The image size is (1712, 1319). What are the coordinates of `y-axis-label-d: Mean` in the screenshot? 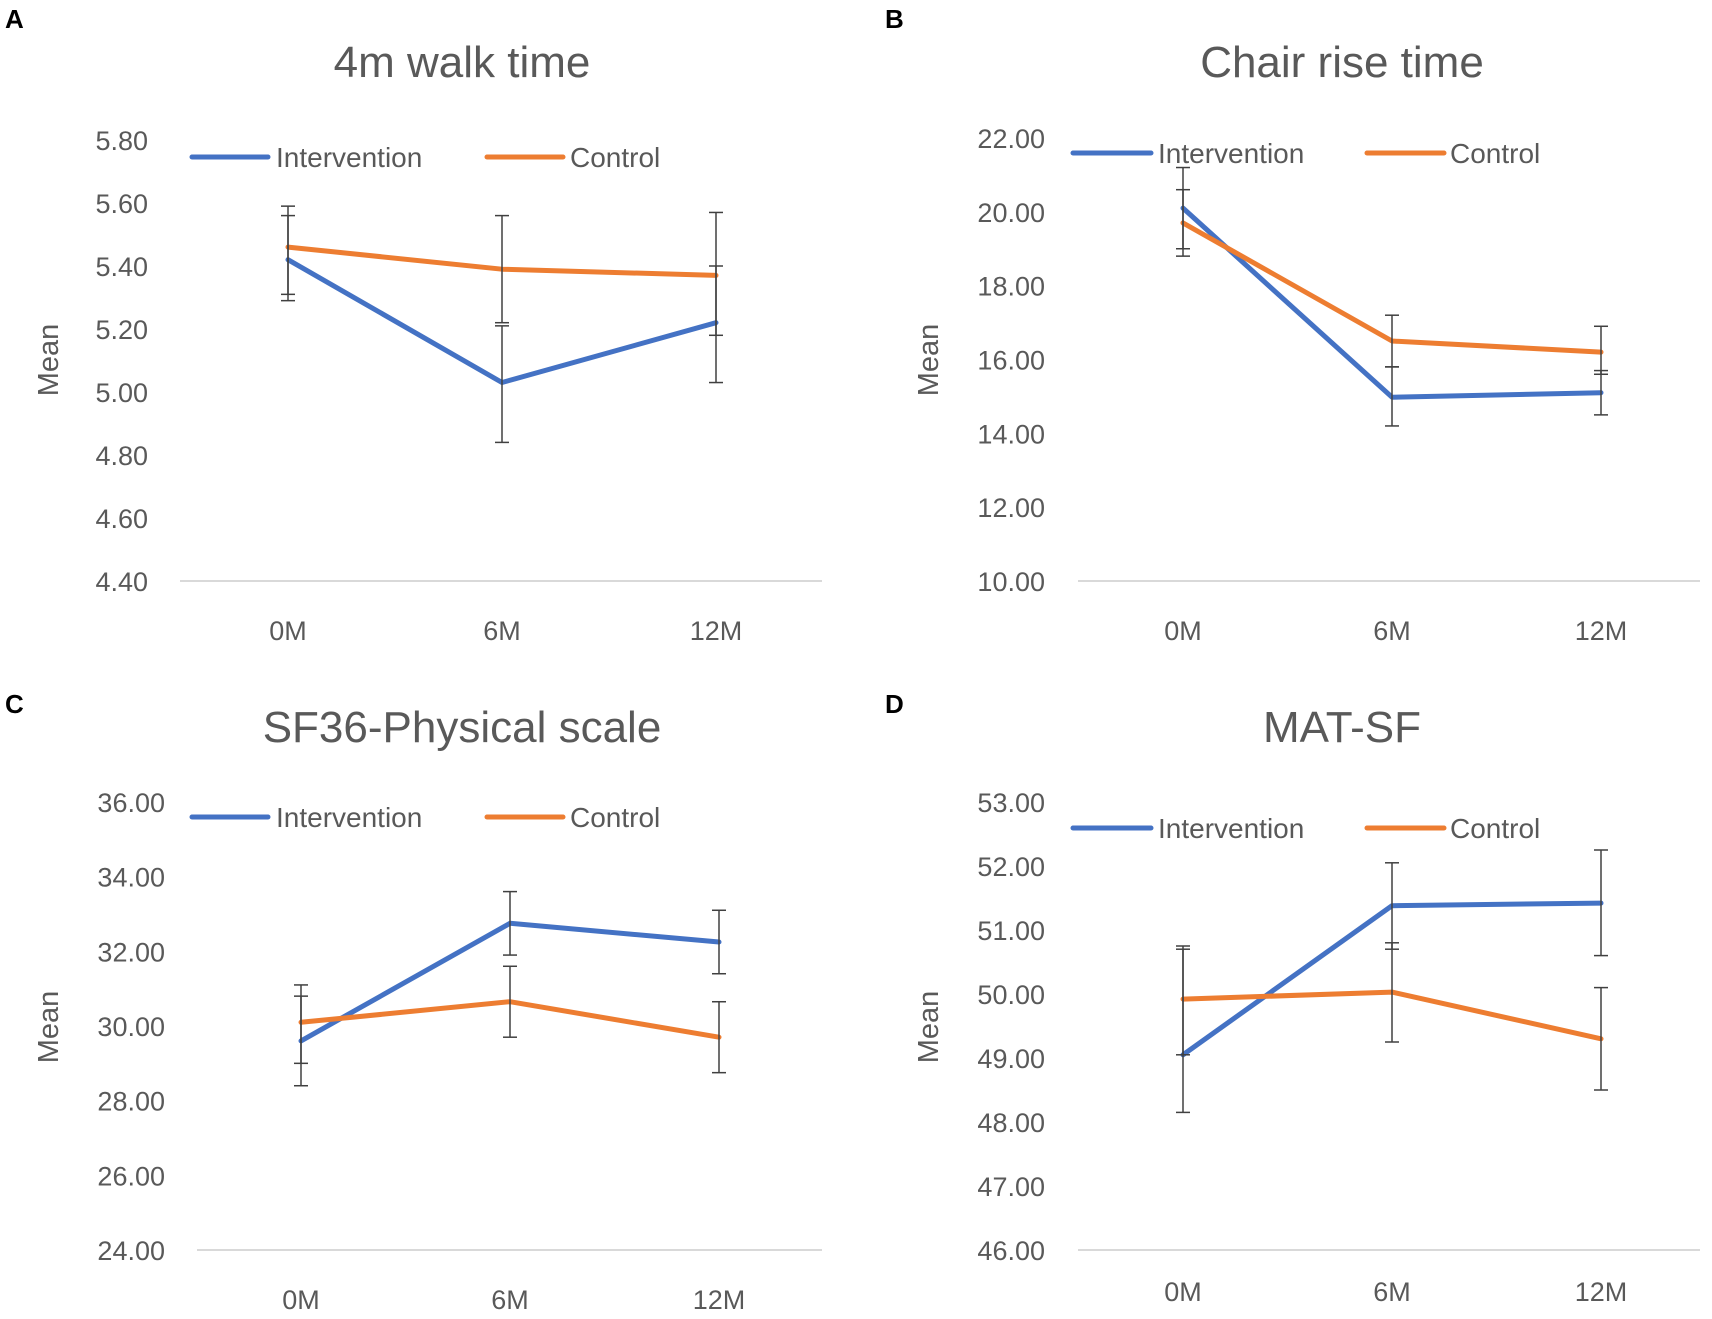 It's located at (929, 1027).